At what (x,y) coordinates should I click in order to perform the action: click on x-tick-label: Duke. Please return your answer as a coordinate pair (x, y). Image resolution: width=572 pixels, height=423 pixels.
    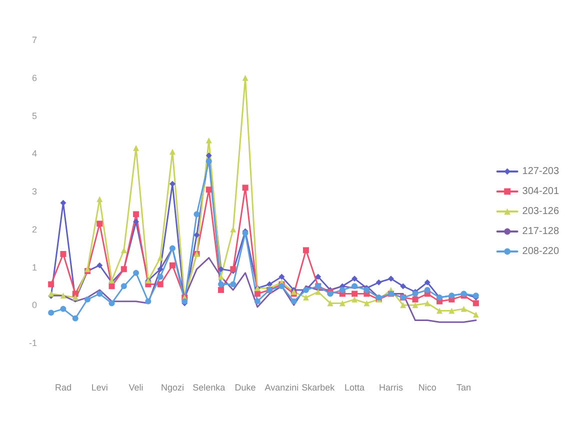
    Looking at the image, I should click on (245, 387).